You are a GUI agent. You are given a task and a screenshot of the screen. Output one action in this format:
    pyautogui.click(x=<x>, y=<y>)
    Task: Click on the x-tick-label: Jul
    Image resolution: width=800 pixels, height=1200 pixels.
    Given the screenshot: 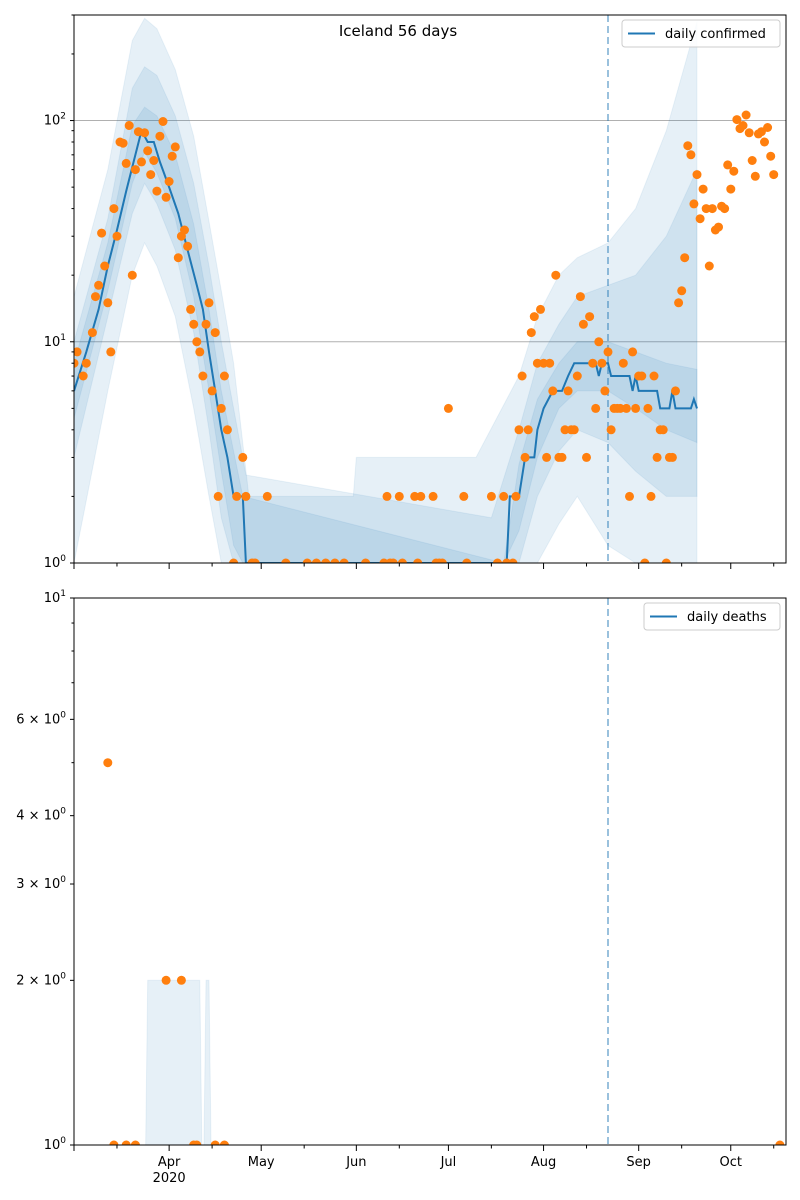 What is the action you would take?
    pyautogui.click(x=448, y=1162)
    